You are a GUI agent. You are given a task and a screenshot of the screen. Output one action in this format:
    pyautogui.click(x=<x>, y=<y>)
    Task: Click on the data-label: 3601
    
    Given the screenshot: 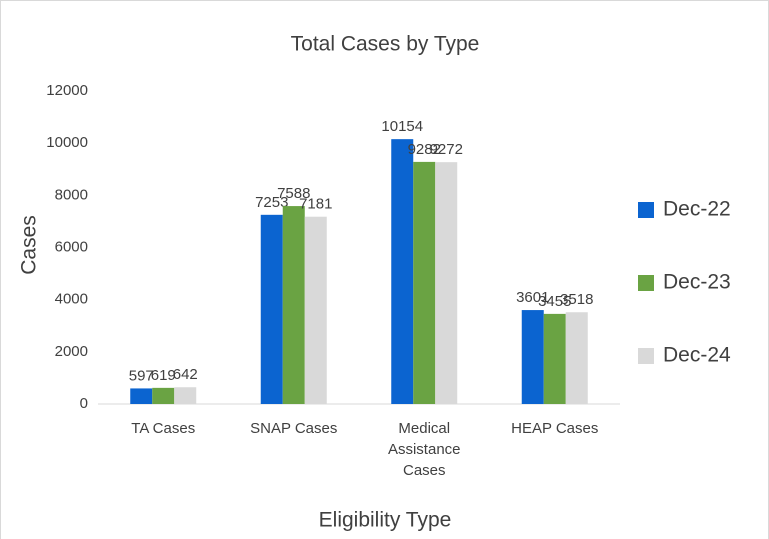 What is the action you would take?
    pyautogui.click(x=532, y=297)
    